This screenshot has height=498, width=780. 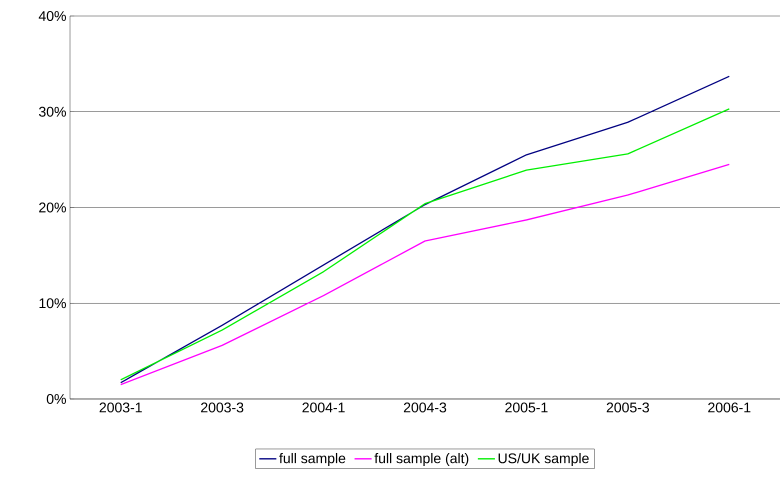 I want to click on x-tick-label: 2003-1, so click(x=121, y=407).